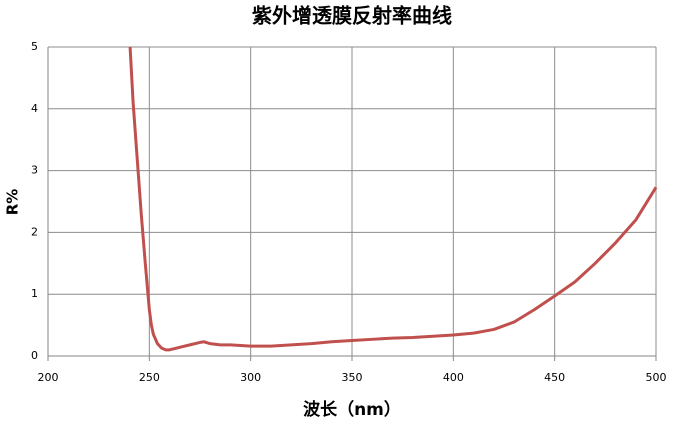 Image resolution: width=680 pixels, height=426 pixels. I want to click on x-tick-label: 350, so click(352, 377).